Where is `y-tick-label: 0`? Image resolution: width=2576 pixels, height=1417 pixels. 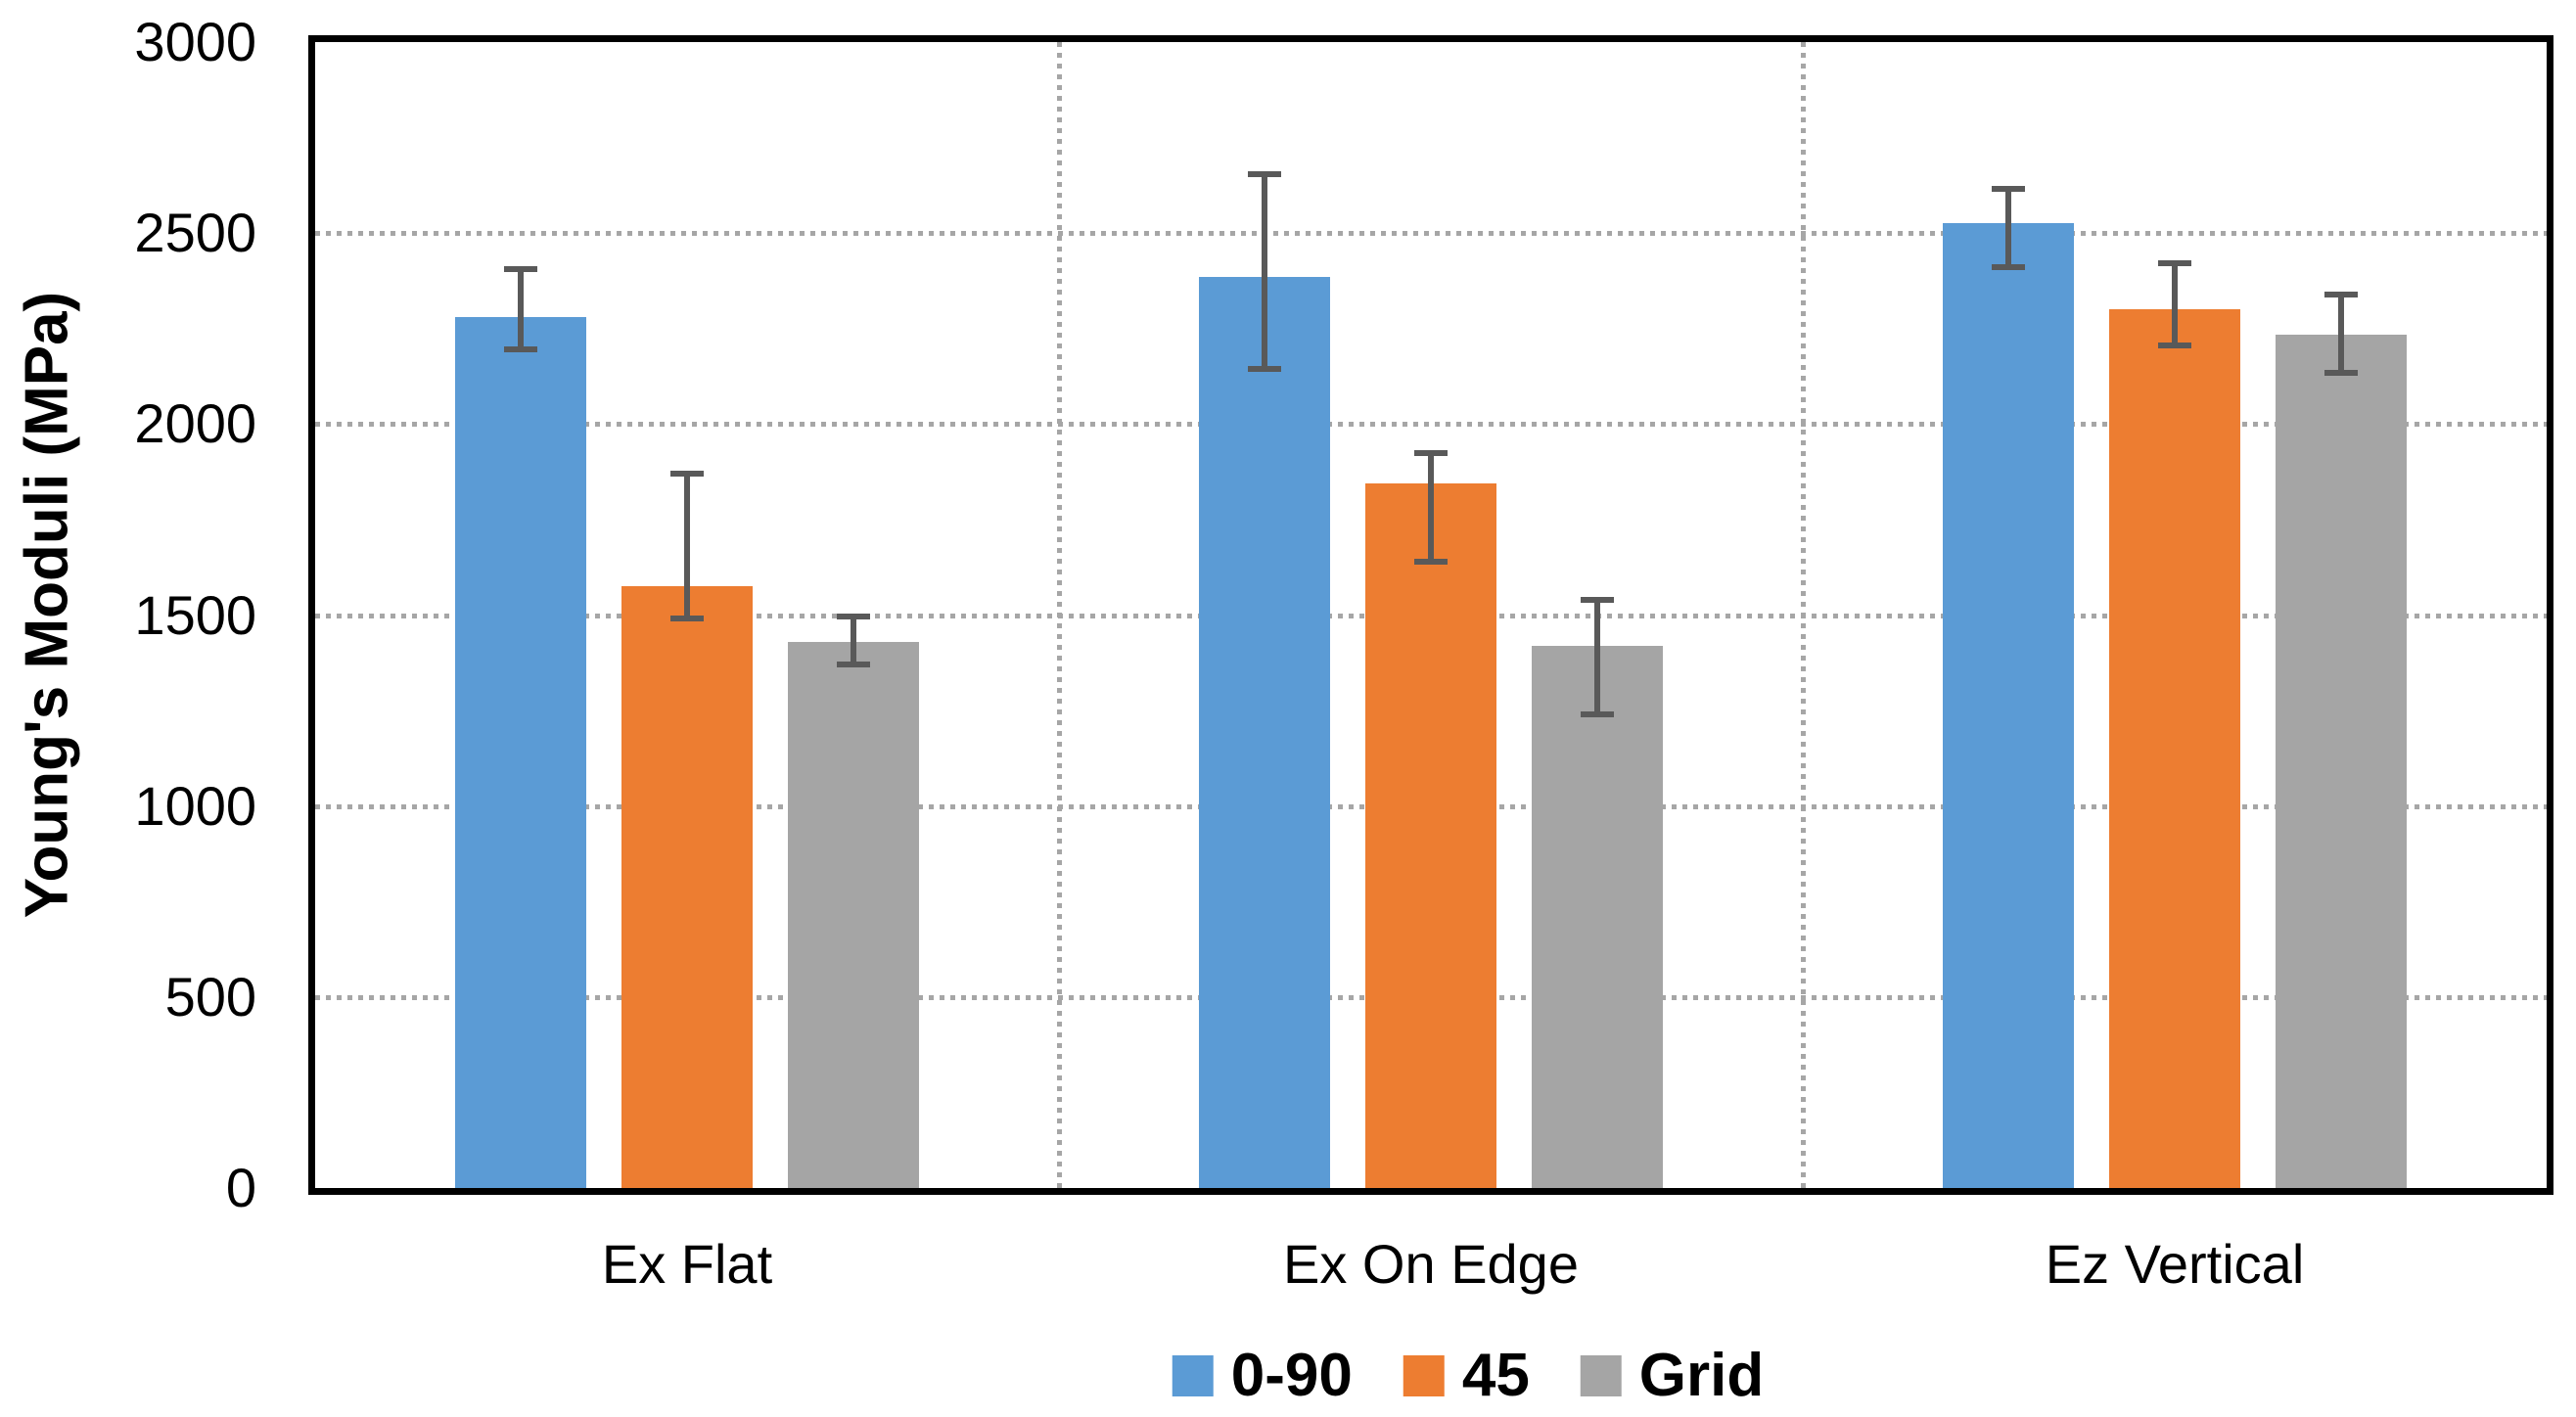
y-tick-label: 0 is located at coordinates (241, 1187).